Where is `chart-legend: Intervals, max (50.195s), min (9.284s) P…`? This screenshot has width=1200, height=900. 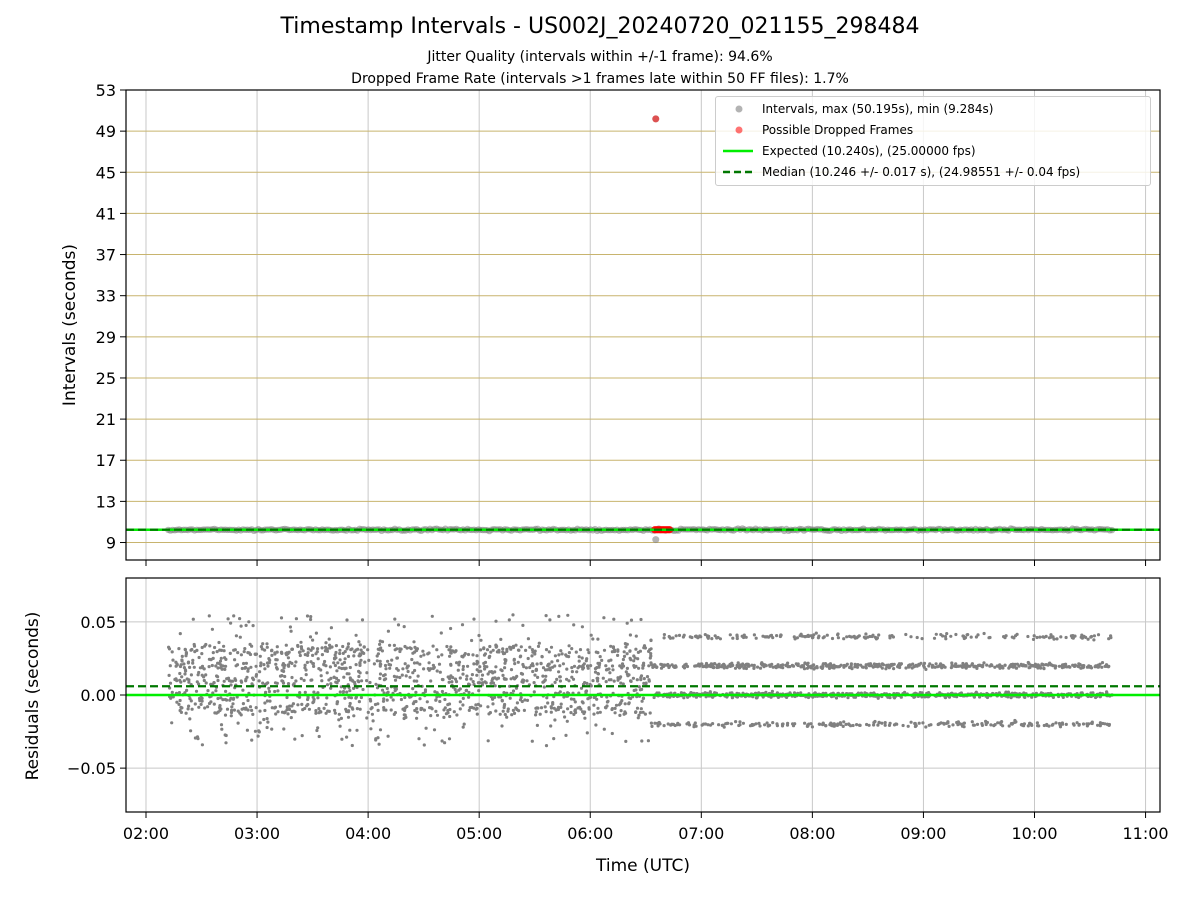
chart-legend: Intervals, max (50.195s), min (9.284s) P… is located at coordinates (933, 141).